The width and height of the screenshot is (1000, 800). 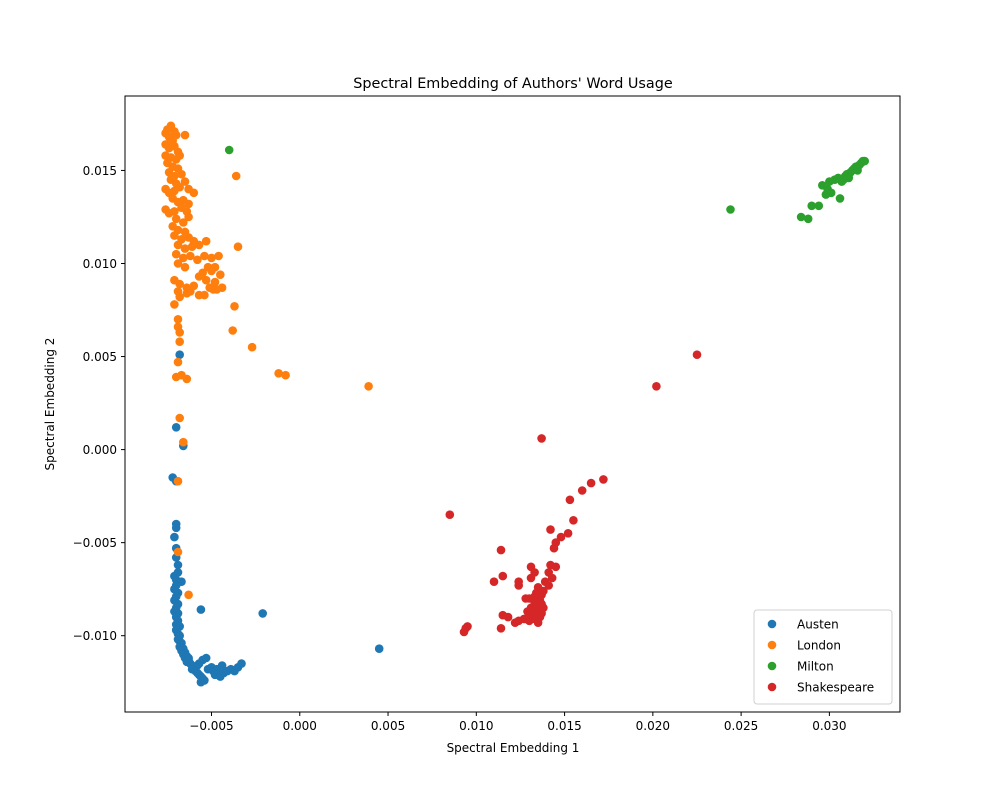 I want to click on x-tick-label: 0.030, so click(x=829, y=726).